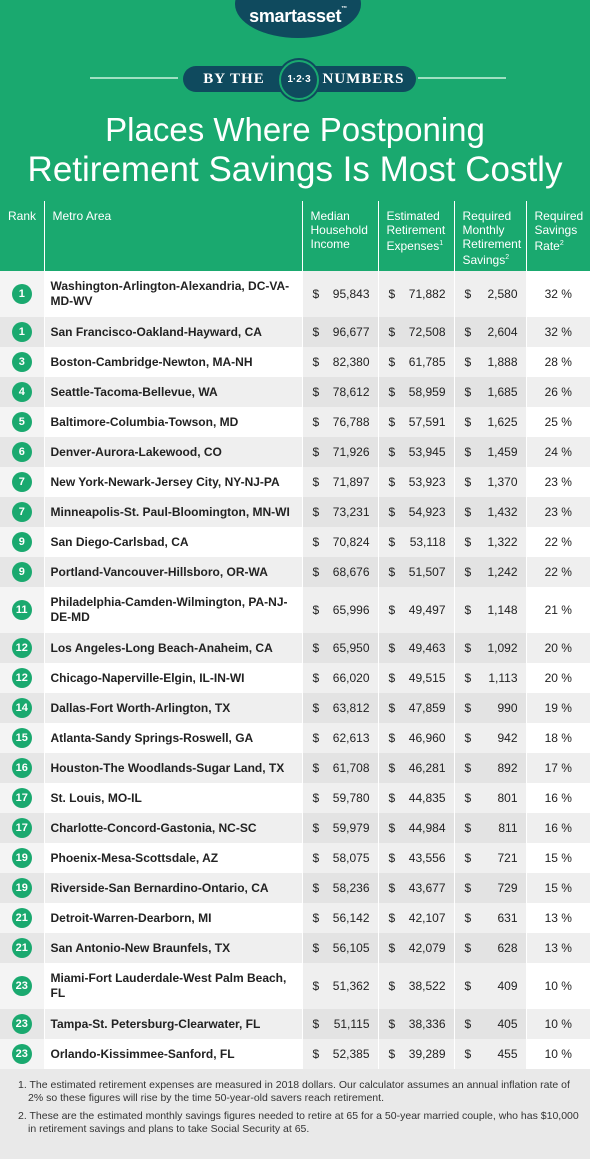  I want to click on monthly-savings-cell-value: 2,580, so click(502, 294).